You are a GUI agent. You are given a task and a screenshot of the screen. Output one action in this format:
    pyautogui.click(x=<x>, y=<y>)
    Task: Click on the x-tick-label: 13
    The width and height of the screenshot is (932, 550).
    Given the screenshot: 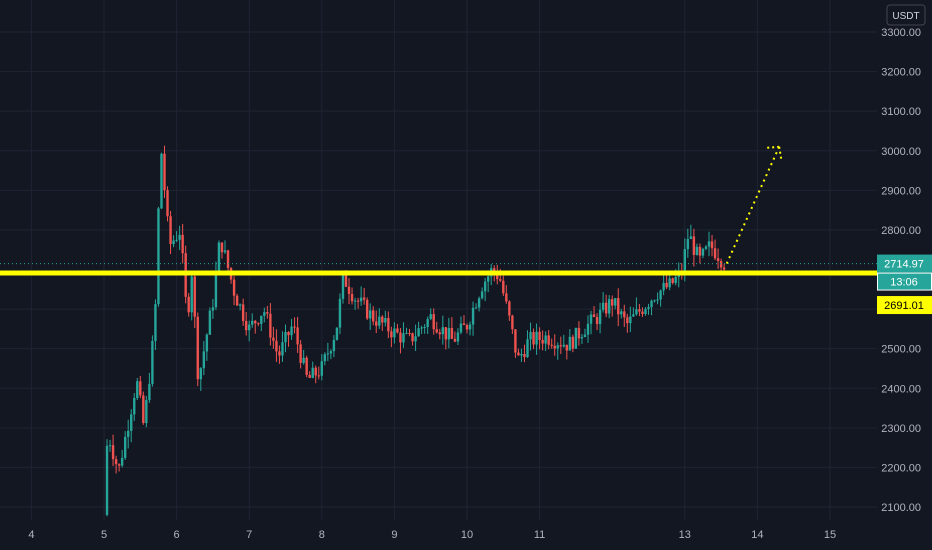 What is the action you would take?
    pyautogui.click(x=685, y=535)
    